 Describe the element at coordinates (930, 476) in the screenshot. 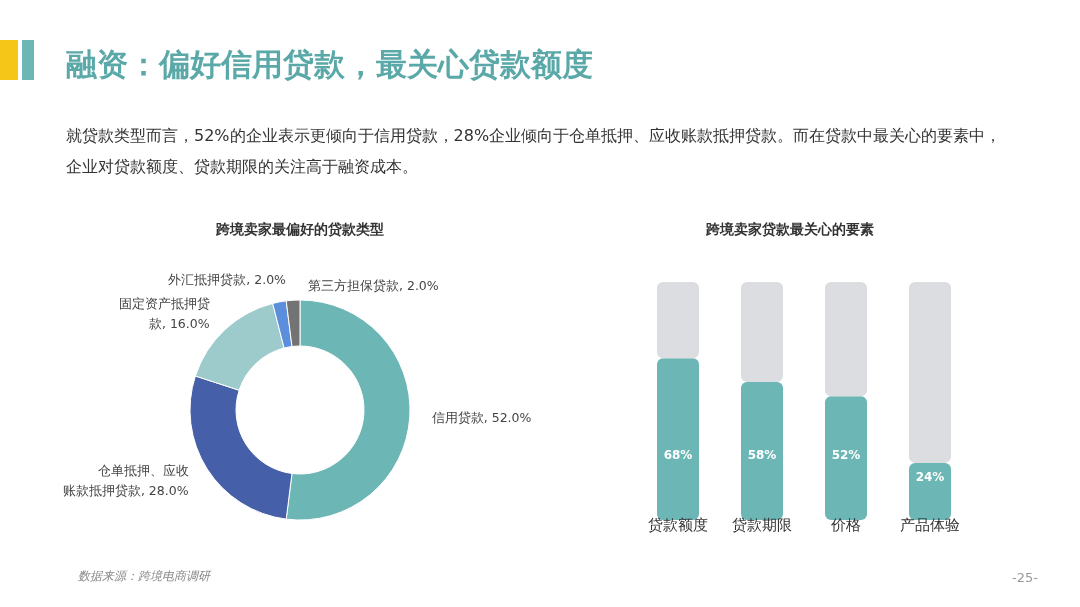

I see `data-label: 24%` at that location.